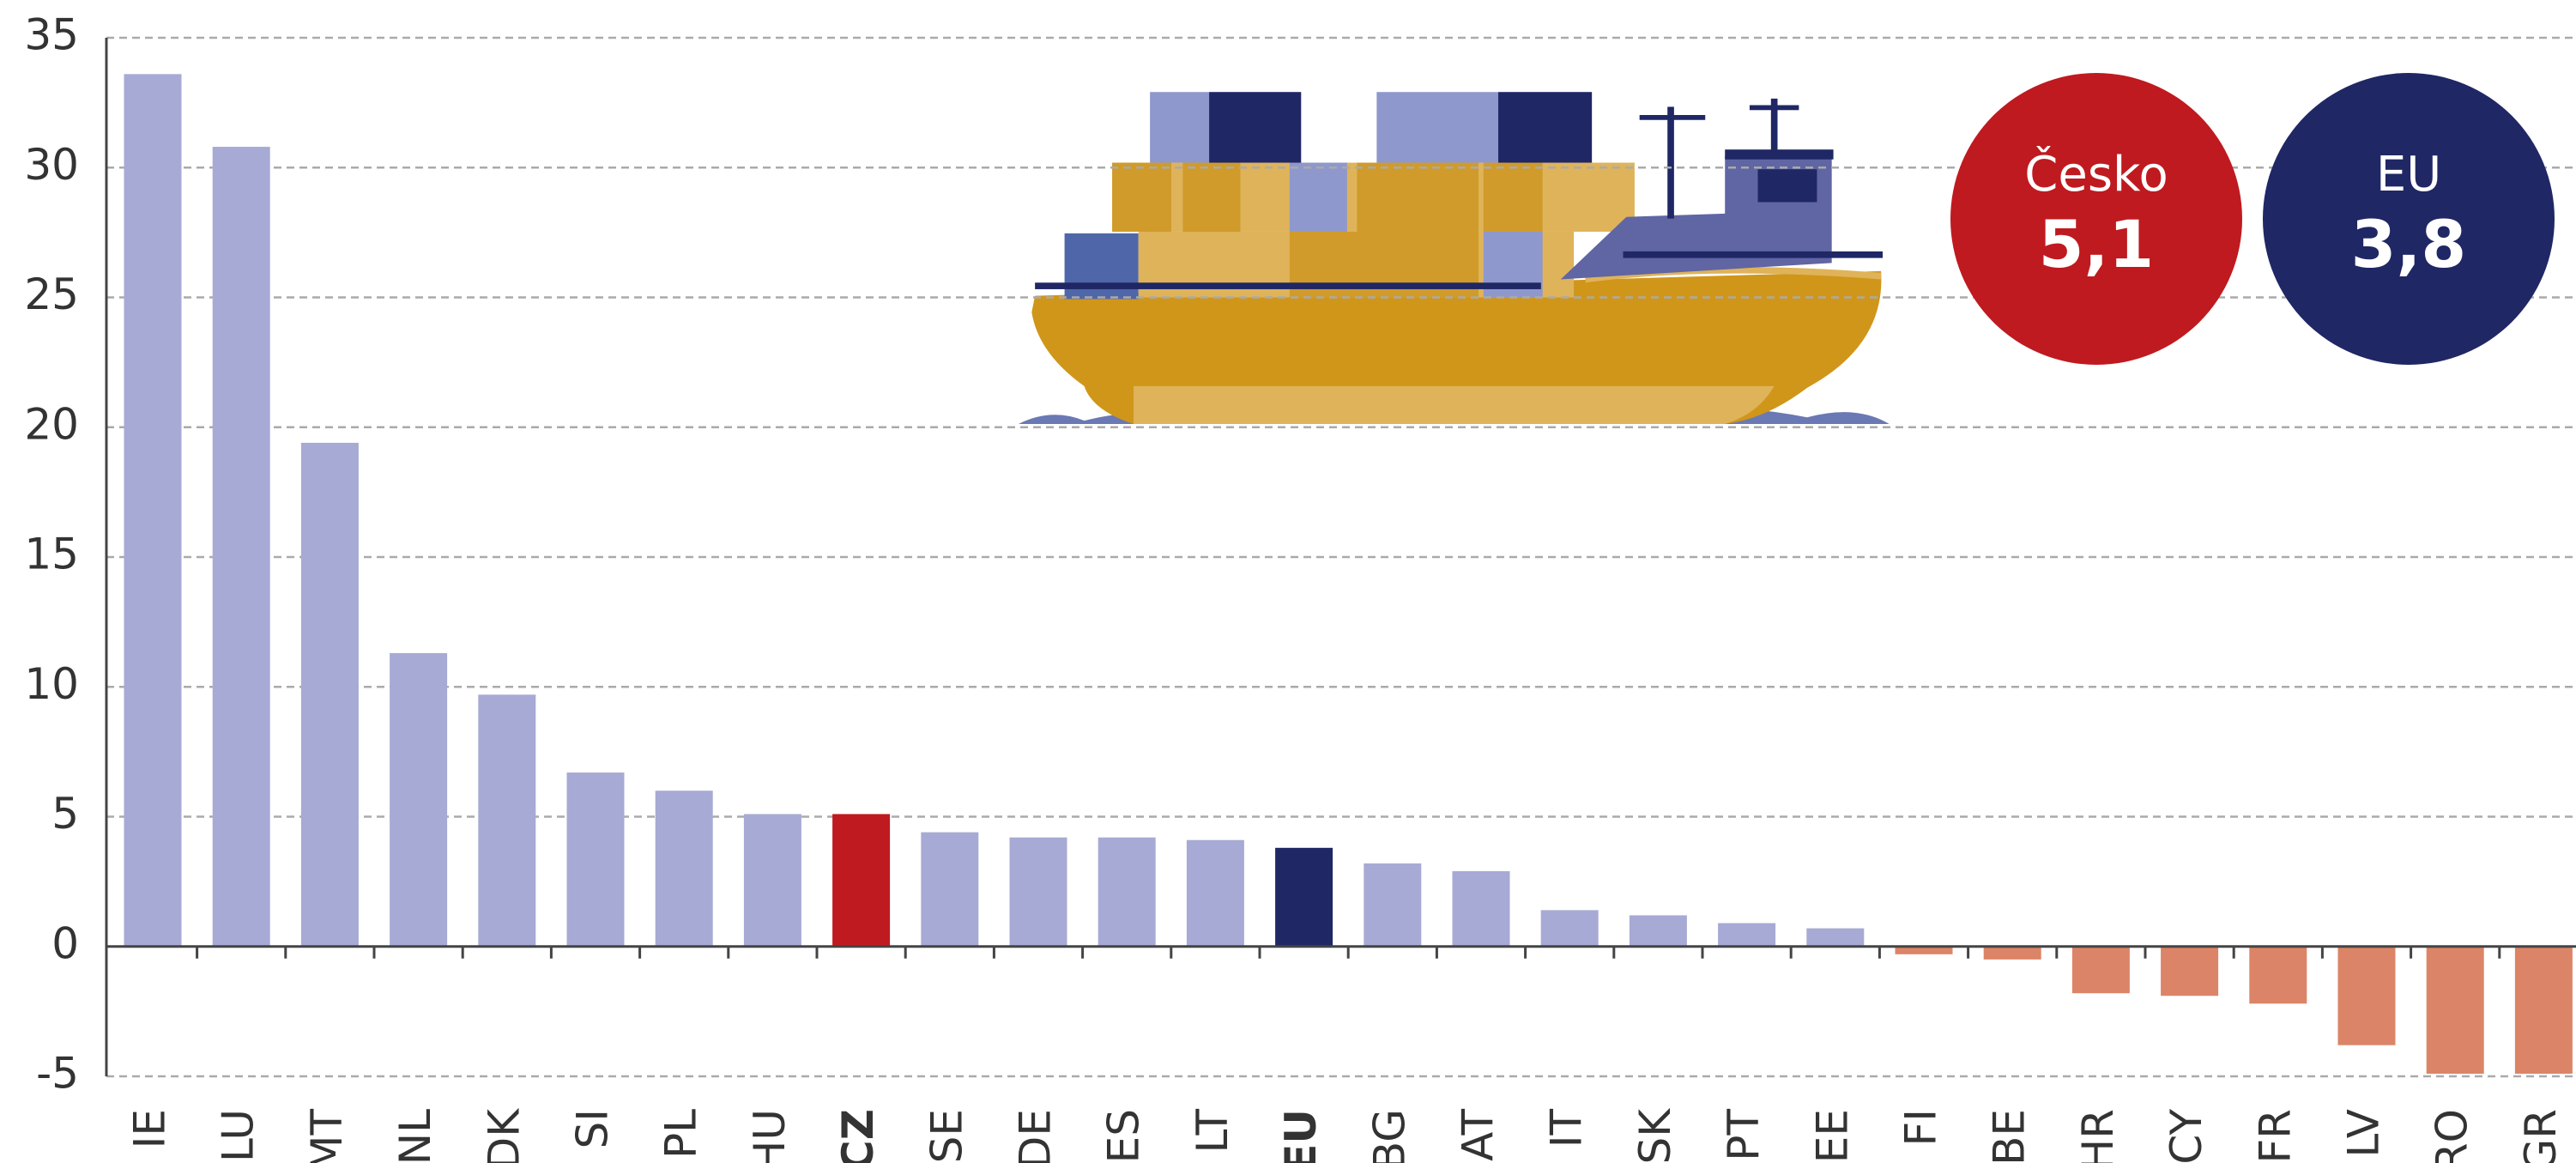 The height and width of the screenshot is (1163, 2576). What do you see at coordinates (504, 1135) in the screenshot?
I see `x-tick-label: DK` at bounding box center [504, 1135].